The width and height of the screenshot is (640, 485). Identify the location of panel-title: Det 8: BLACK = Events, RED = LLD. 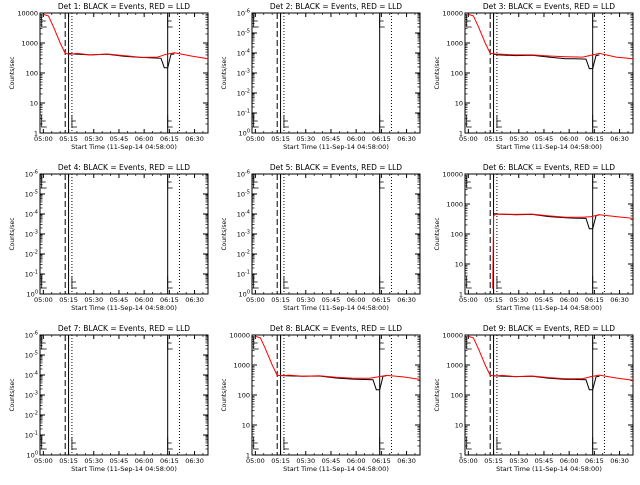
(336, 328).